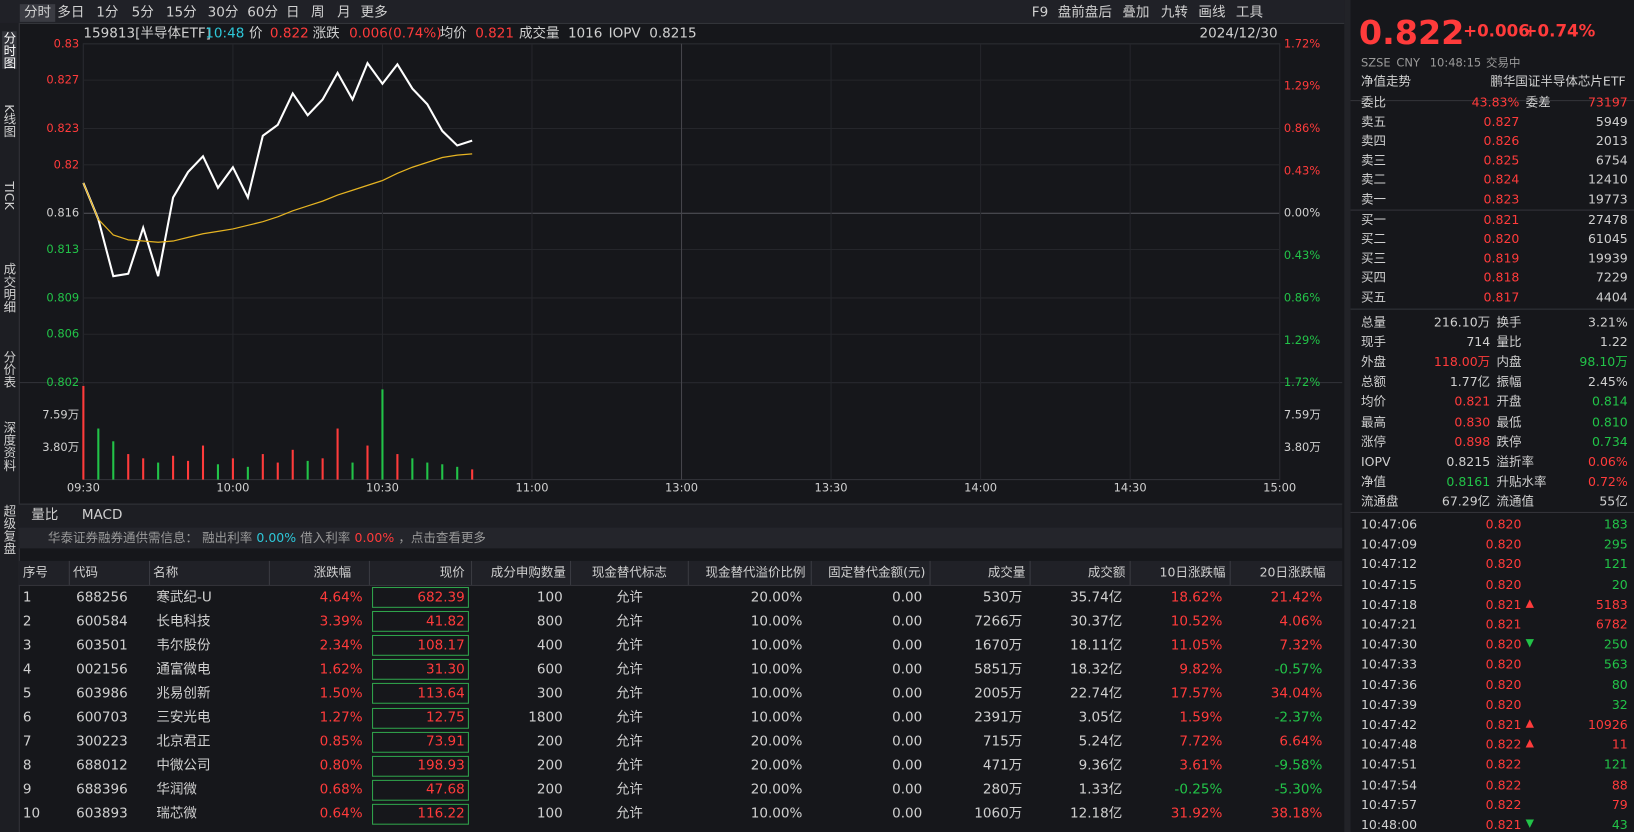 This screenshot has height=832, width=1634. What do you see at coordinates (166, 572) in the screenshot?
I see `column-header: 名称` at bounding box center [166, 572].